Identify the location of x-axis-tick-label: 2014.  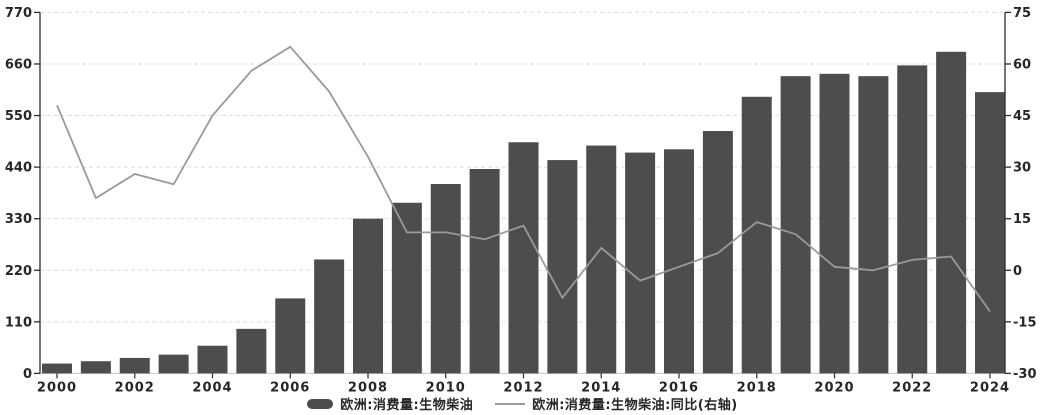
(601, 387).